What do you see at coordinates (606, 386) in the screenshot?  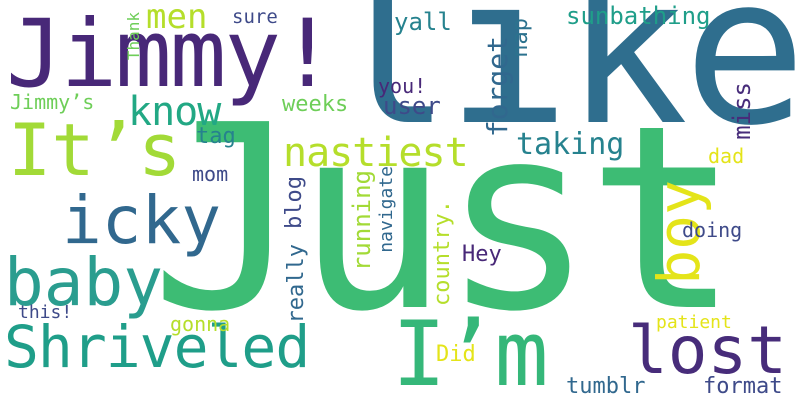 I see `word-tumblr: tumblr` at bounding box center [606, 386].